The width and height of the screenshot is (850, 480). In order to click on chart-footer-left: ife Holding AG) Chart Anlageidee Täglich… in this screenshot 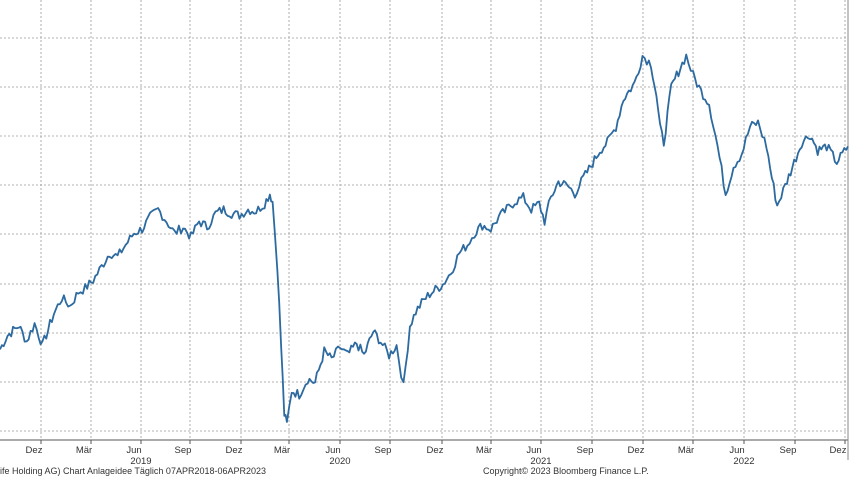, I will do `click(133, 471)`.